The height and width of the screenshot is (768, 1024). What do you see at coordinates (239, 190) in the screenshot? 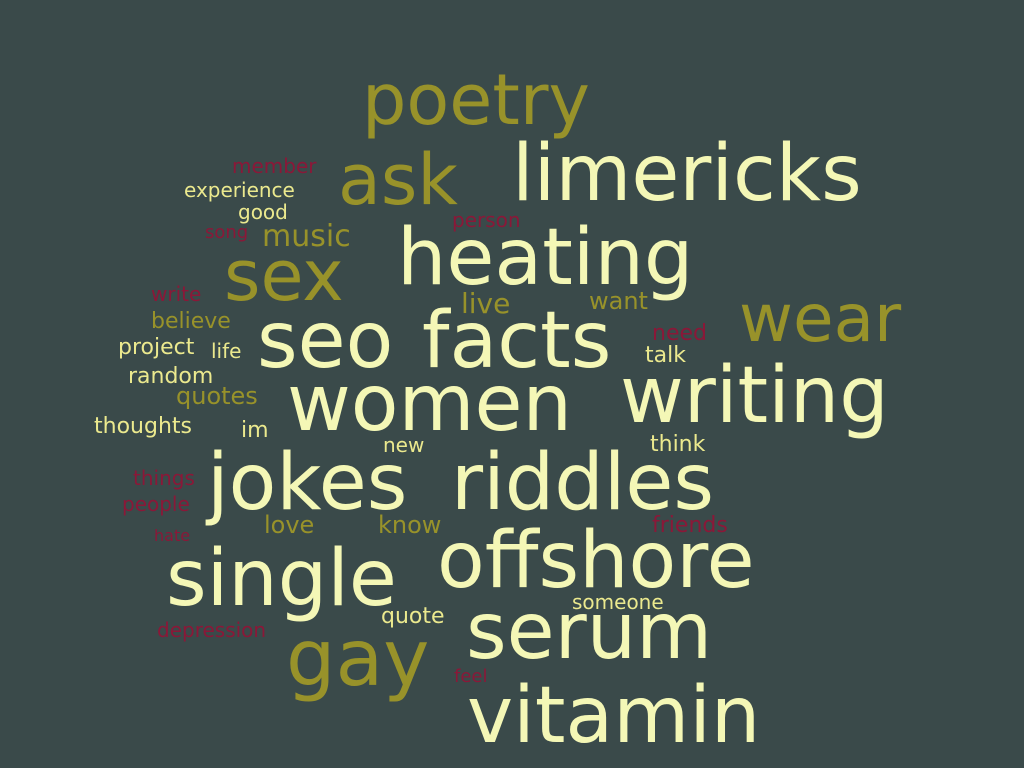
I see `word-experience: experience` at bounding box center [239, 190].